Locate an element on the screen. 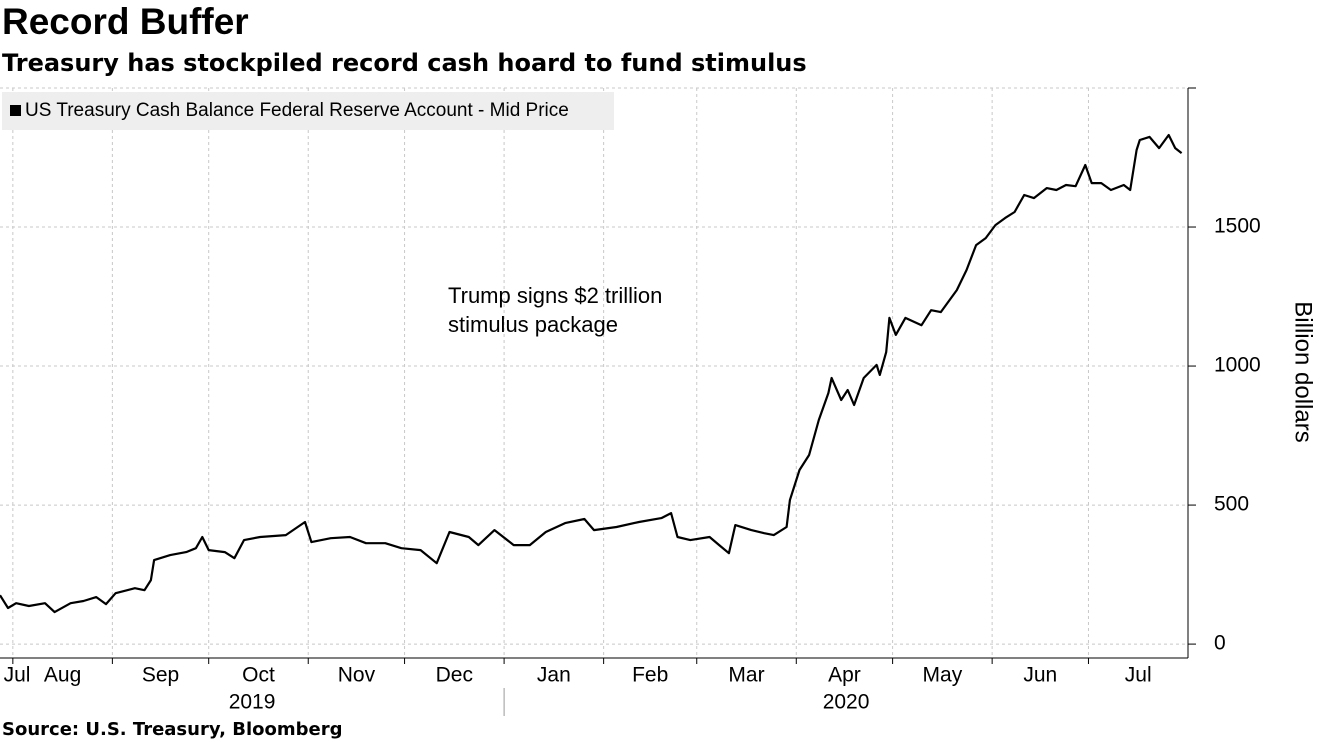 The height and width of the screenshot is (742, 1320). legend-background is located at coordinates (308, 111).